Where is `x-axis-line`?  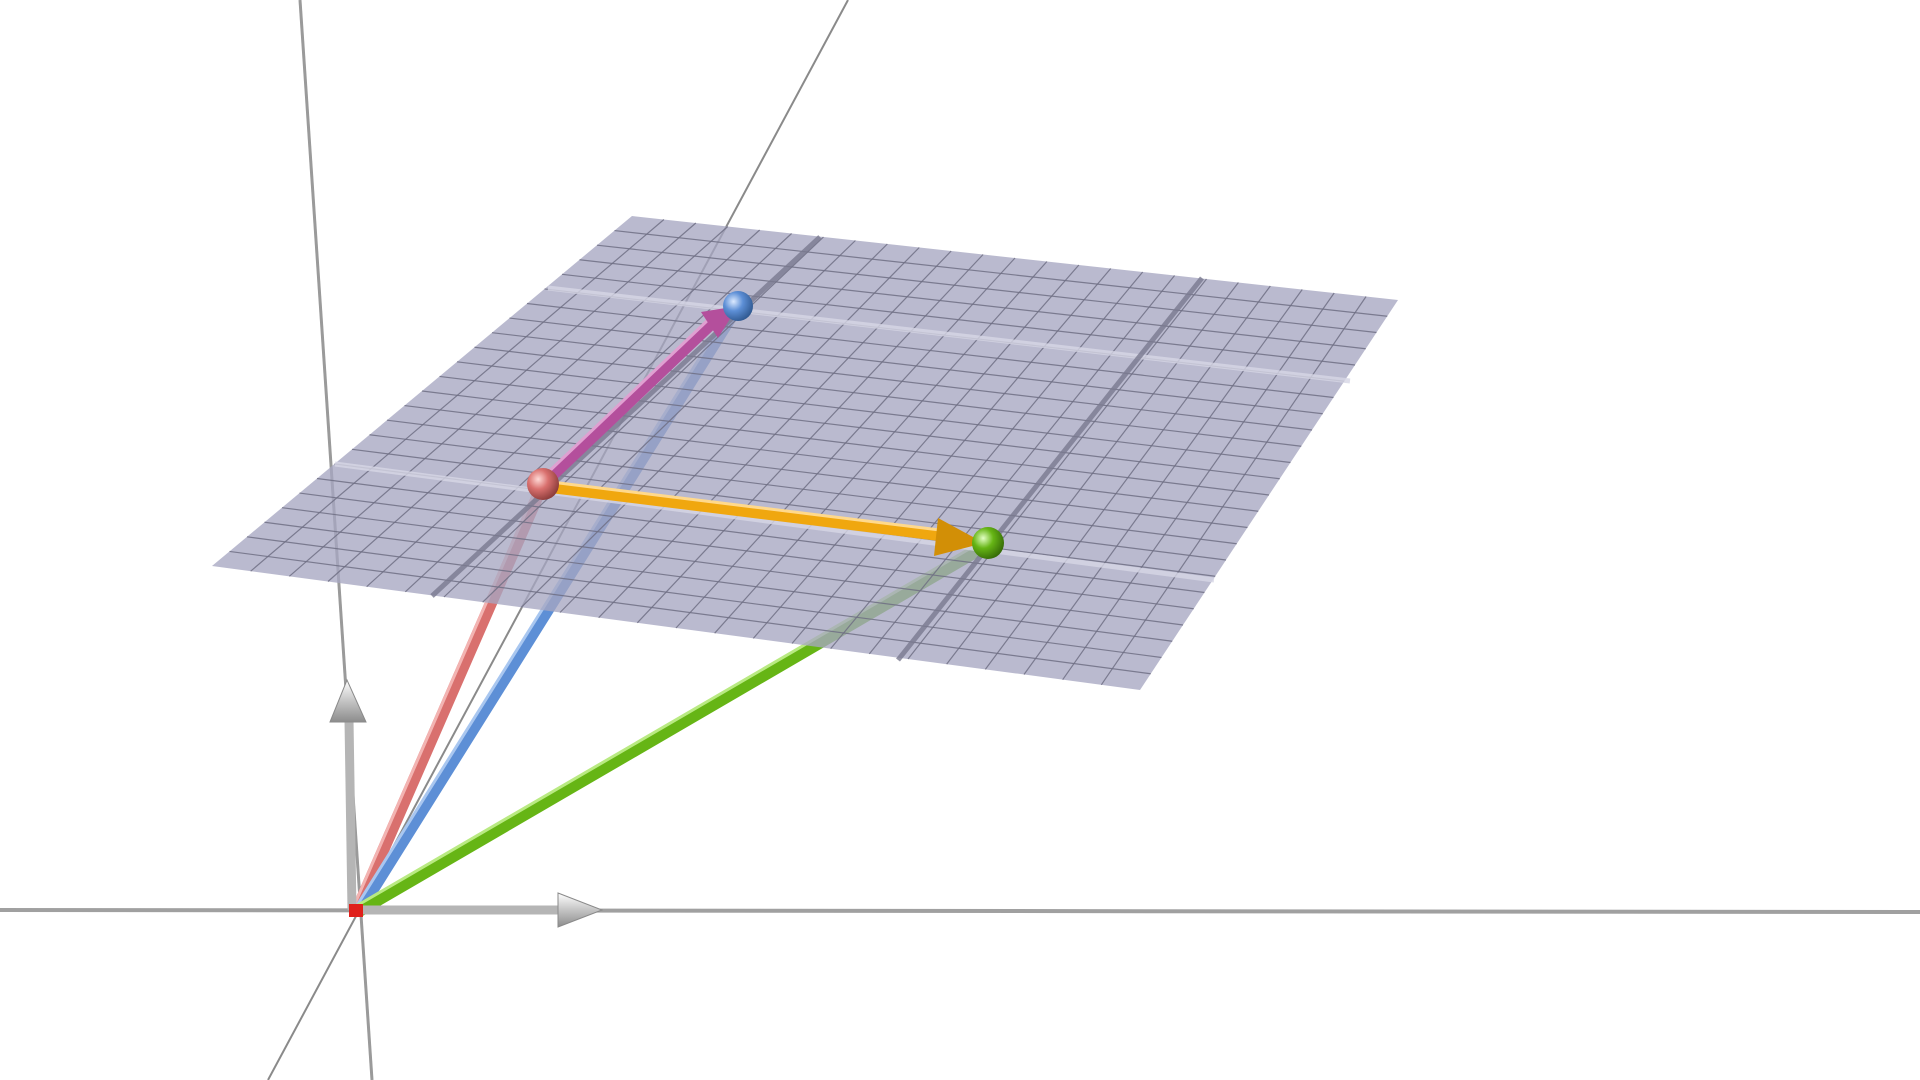 x-axis-line is located at coordinates (960, 911).